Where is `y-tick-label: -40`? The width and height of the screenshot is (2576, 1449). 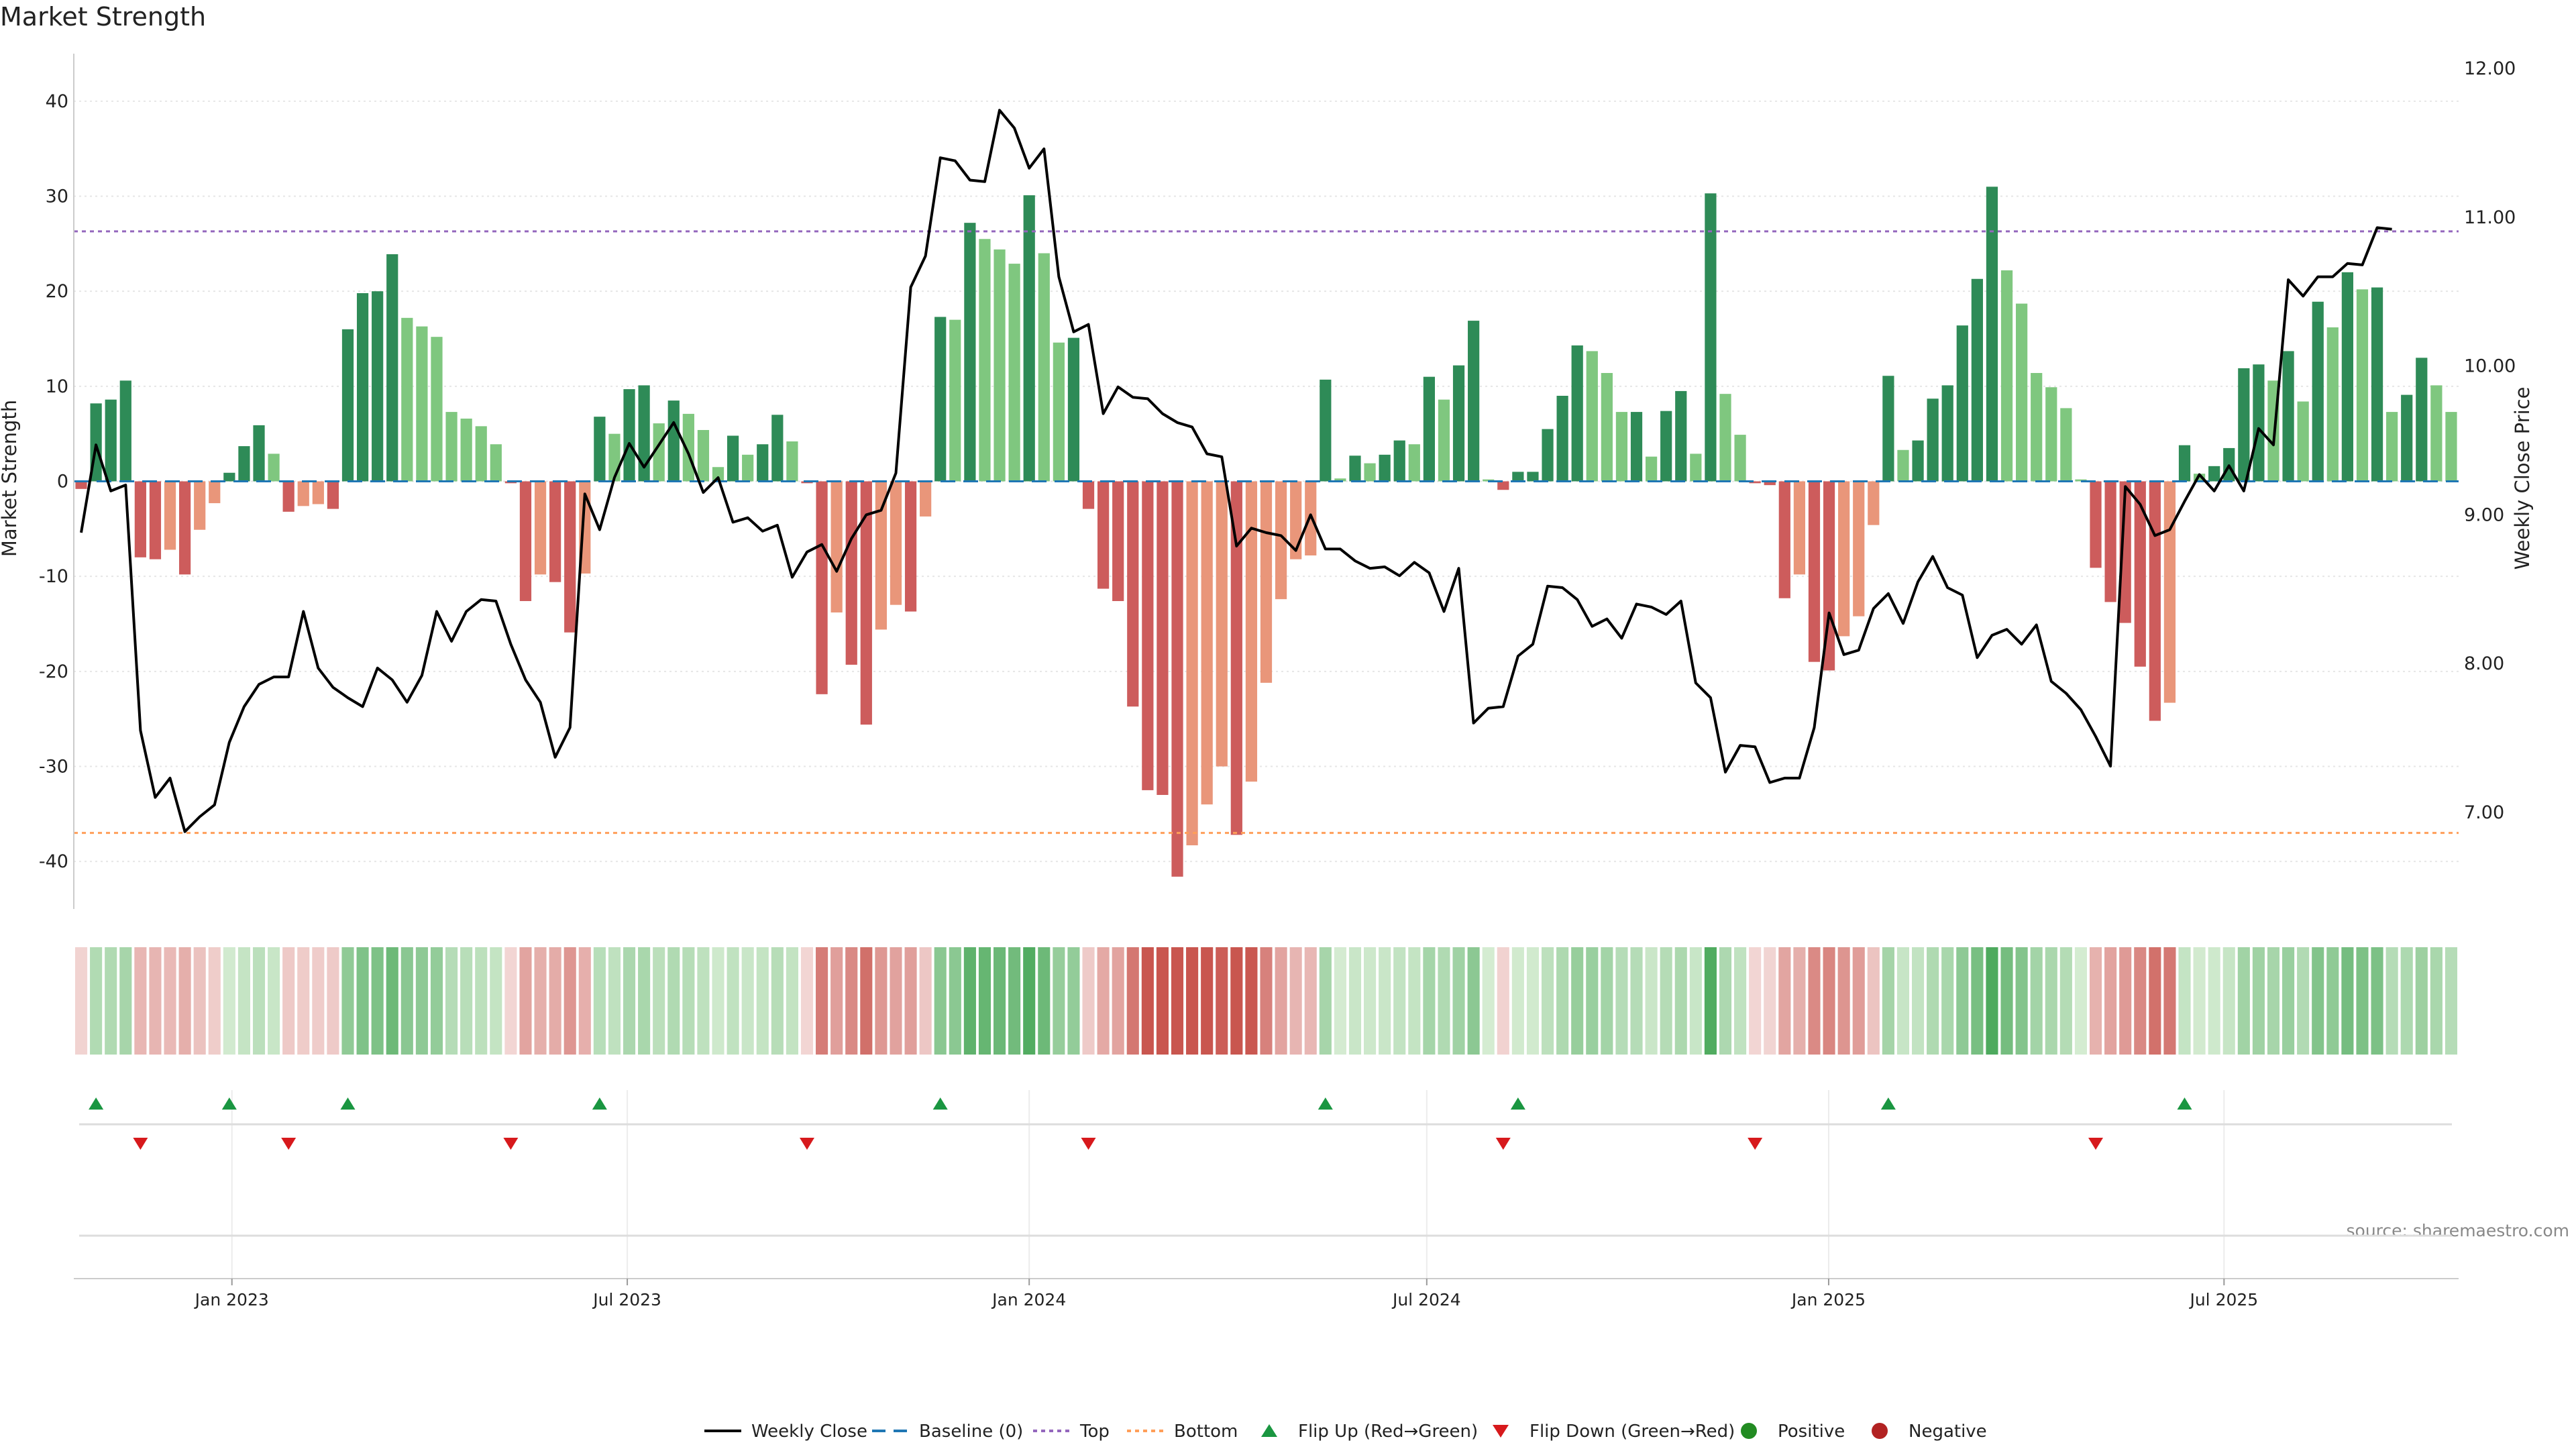 y-tick-label: -40 is located at coordinates (53, 861).